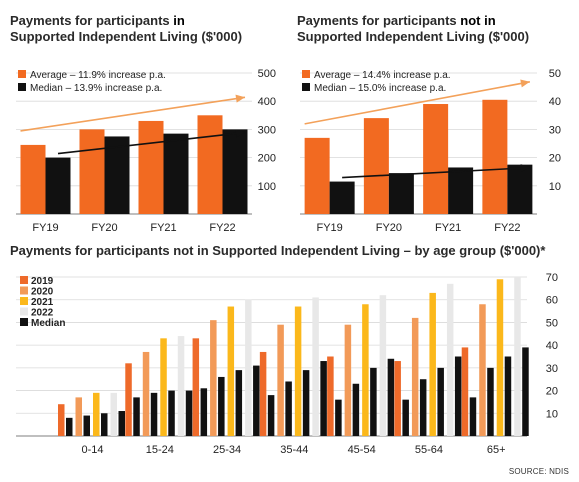 The image size is (579, 482). I want to click on c3-bar-2019-65+, so click(465, 391).